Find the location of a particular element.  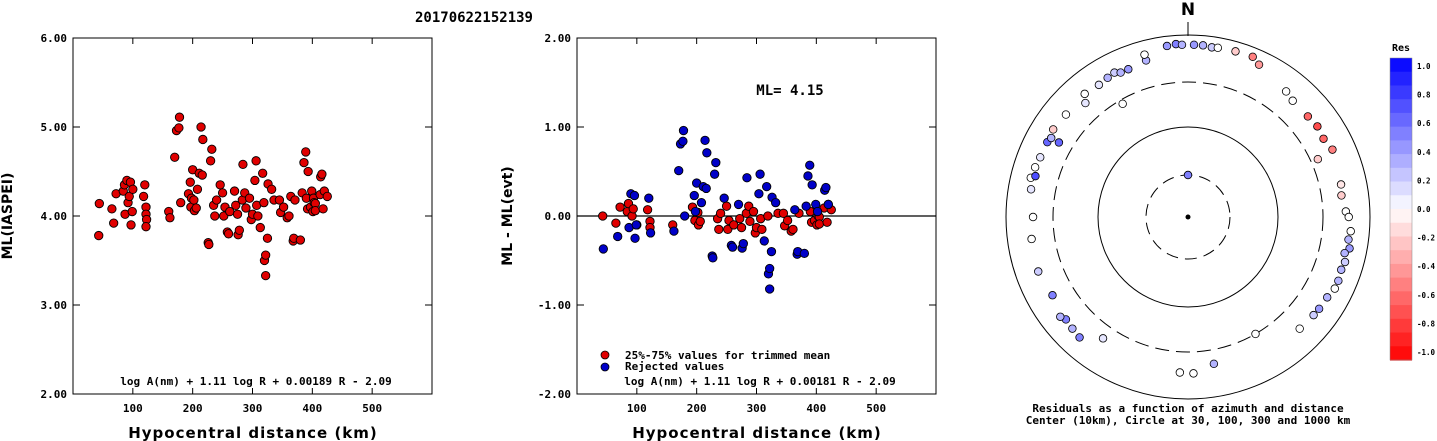

legend-label-rejected: Rejected values is located at coordinates (674, 366).